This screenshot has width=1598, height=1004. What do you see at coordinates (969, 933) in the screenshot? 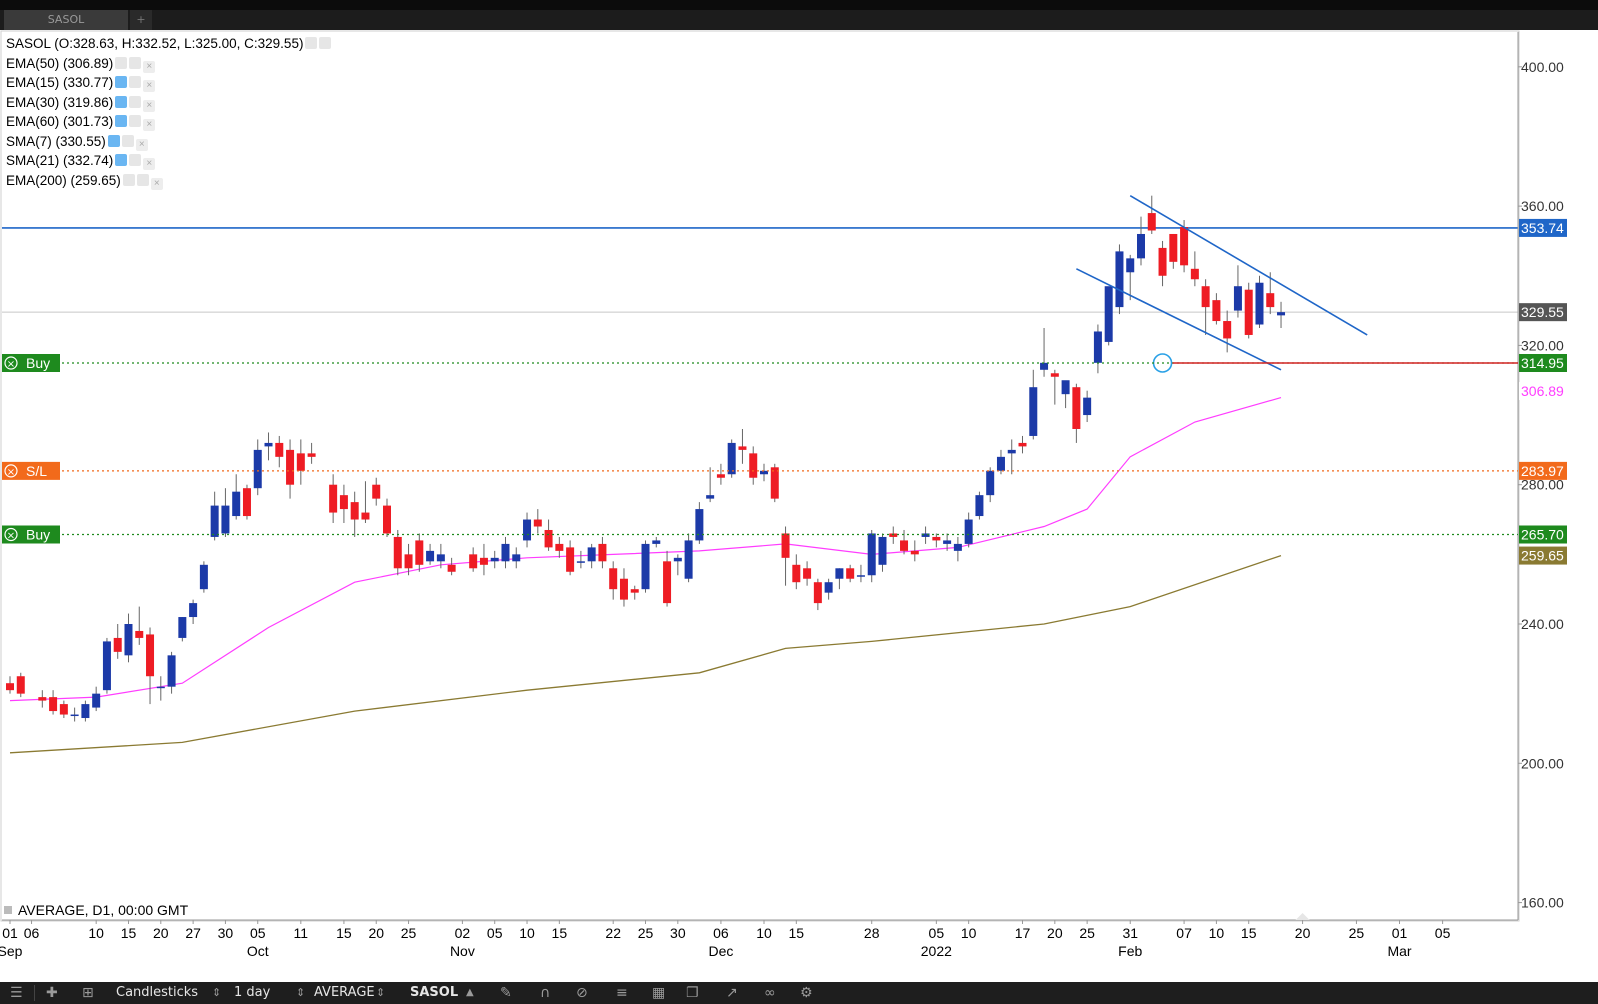
I see `x-tick-label: 10` at bounding box center [969, 933].